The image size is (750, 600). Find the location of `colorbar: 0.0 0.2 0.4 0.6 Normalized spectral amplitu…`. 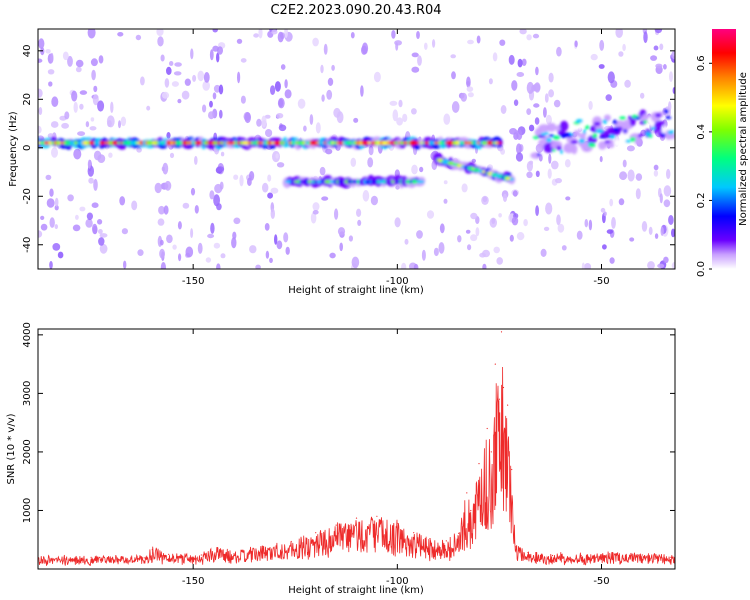

colorbar: 0.0 0.2 0.4 0.6 Normalized spectral amplitu… is located at coordinates (722, 153).